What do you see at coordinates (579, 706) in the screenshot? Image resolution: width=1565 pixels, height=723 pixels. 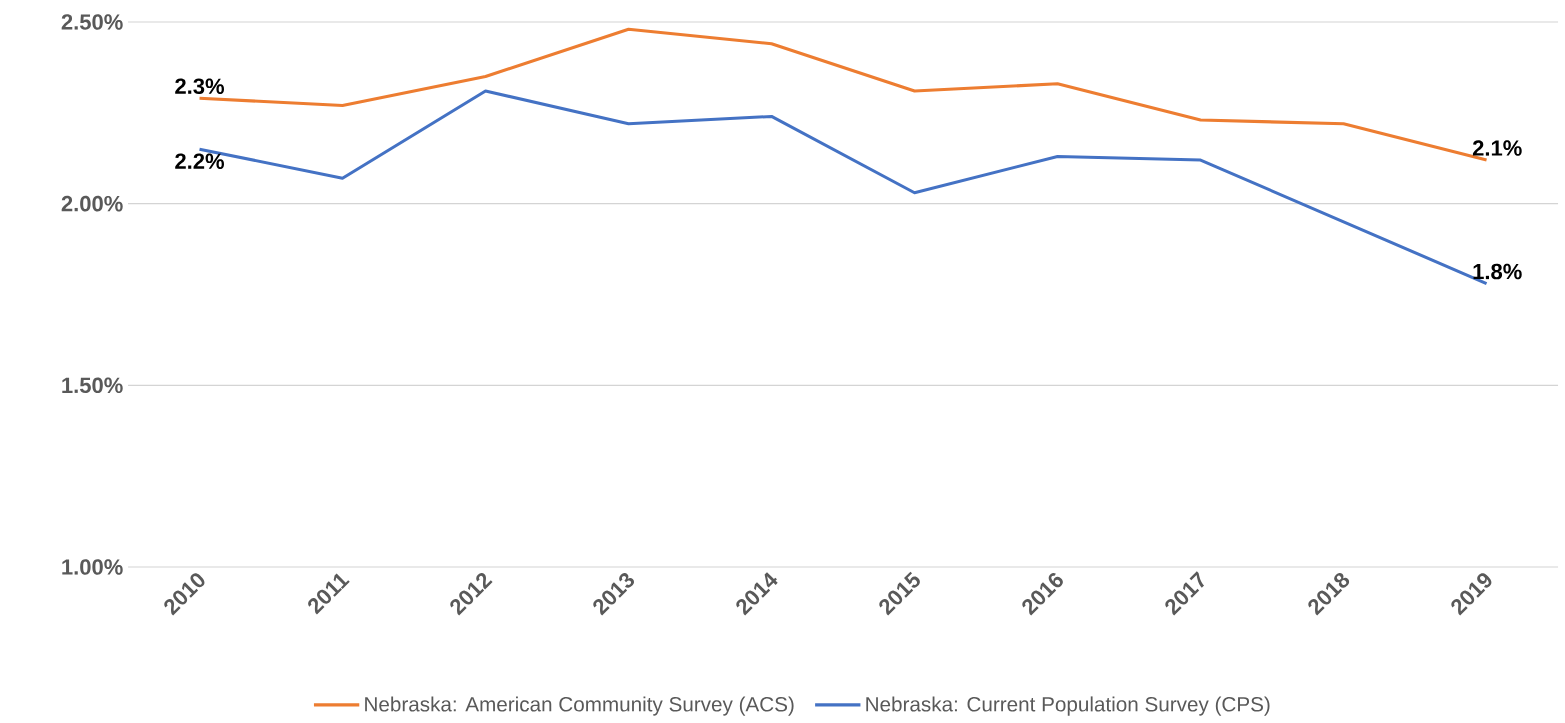 I see `legend-label: Nebraska: American Community Survey (ACS)` at bounding box center [579, 706].